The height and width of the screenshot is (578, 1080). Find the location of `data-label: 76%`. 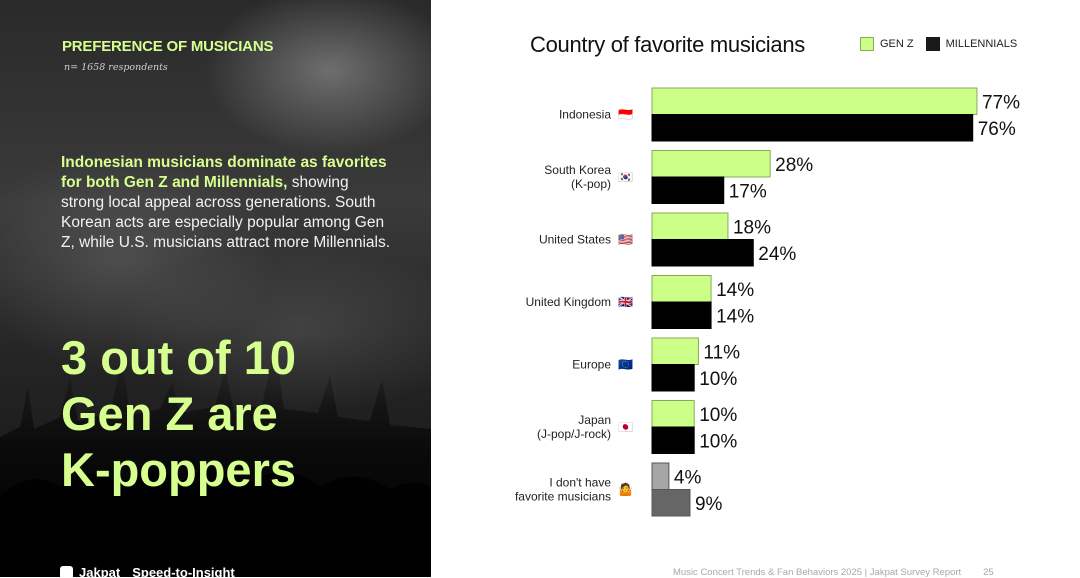

data-label: 76% is located at coordinates (997, 129).